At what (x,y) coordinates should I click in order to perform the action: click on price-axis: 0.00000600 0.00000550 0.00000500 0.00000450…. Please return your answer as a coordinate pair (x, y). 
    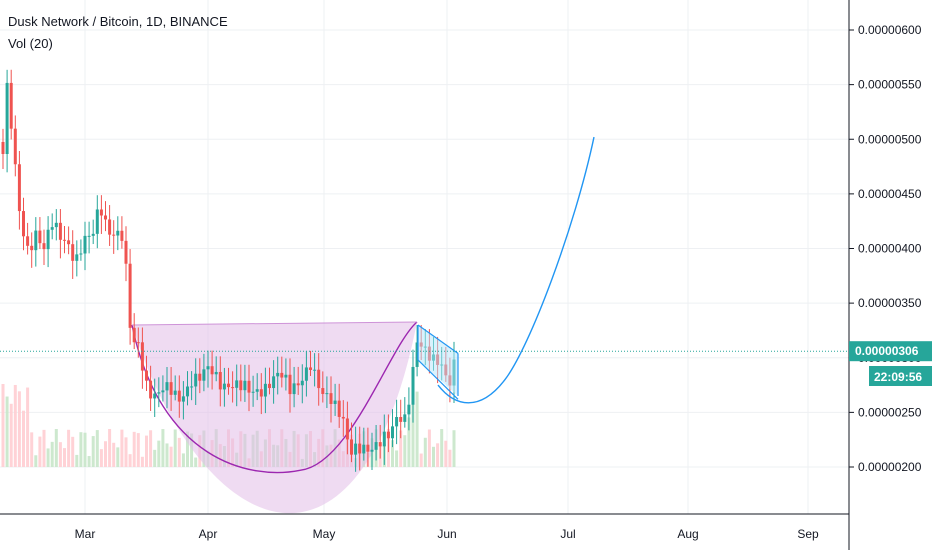
    Looking at the image, I should click on (885, 248).